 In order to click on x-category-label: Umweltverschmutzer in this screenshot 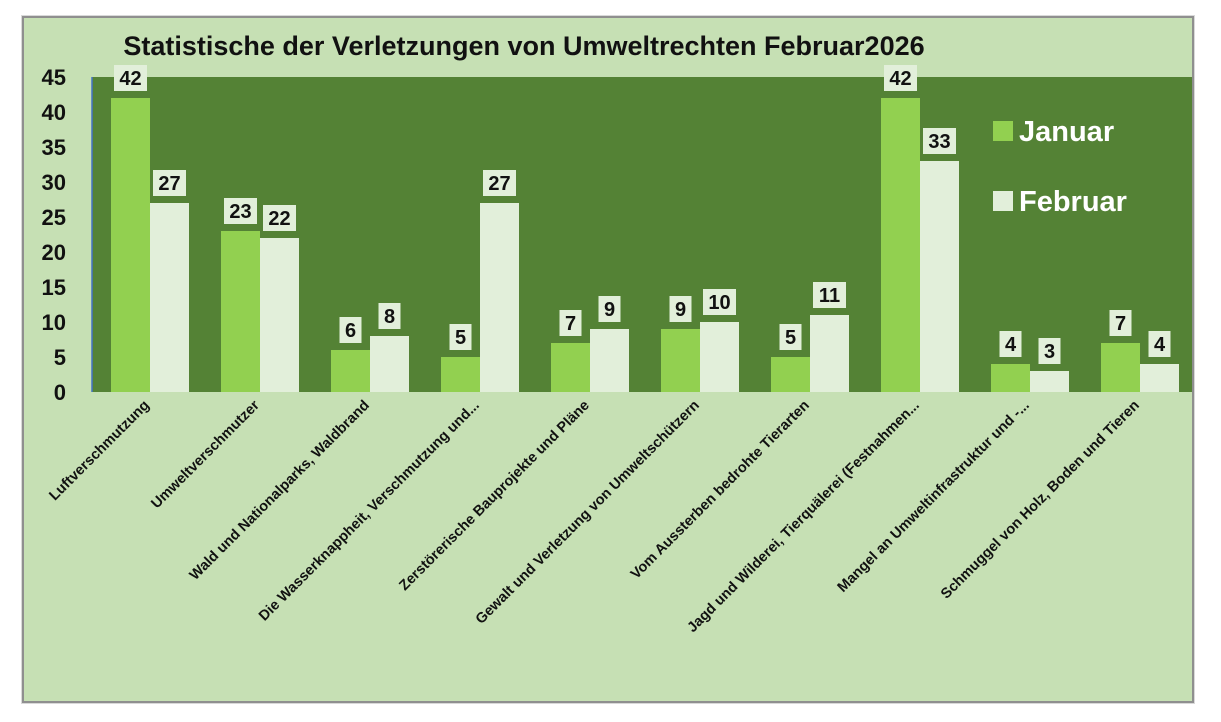, I will do `click(205, 454)`.